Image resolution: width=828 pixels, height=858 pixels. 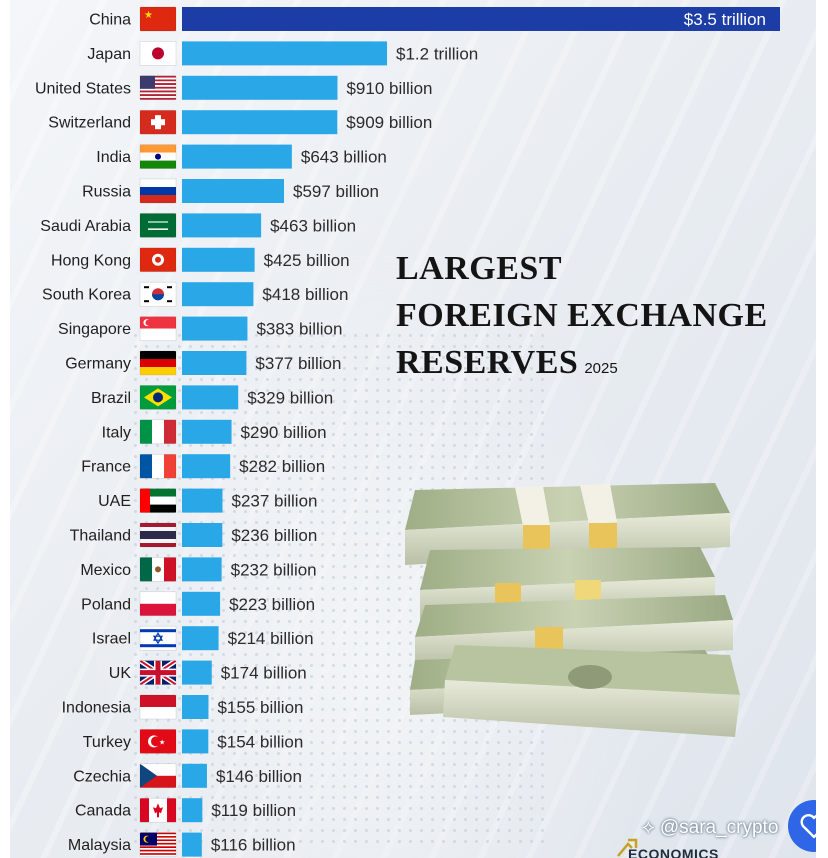 I want to click on bar-italy, so click(x=207, y=431).